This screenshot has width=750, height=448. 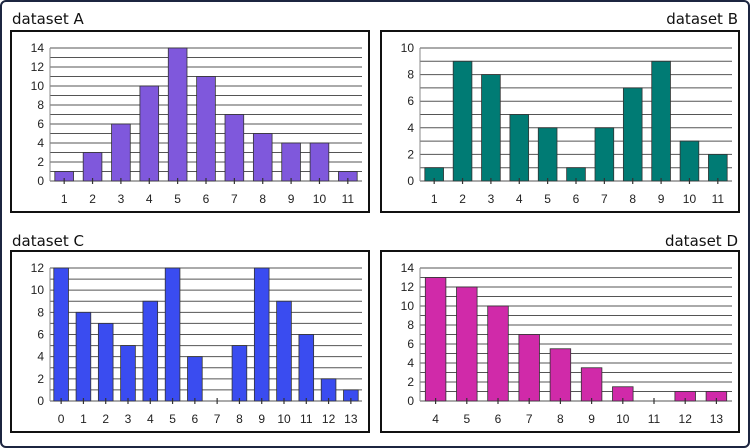 I want to click on title-dataset-c: dataset C, so click(x=48, y=241).